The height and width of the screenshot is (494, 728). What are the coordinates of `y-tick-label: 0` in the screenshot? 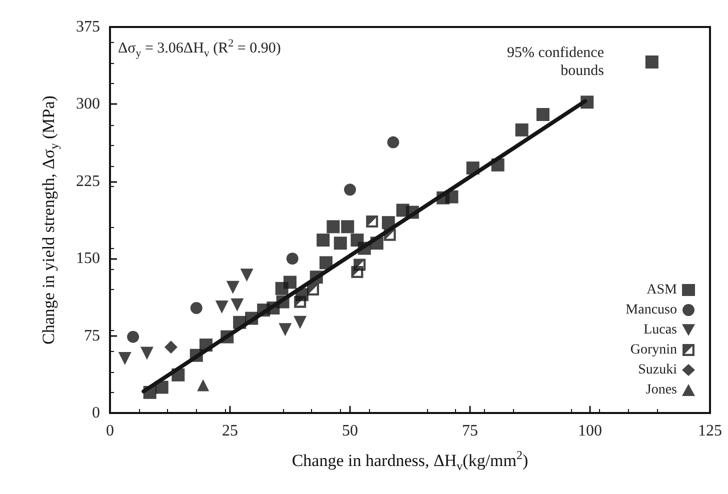 It's located at (96, 413).